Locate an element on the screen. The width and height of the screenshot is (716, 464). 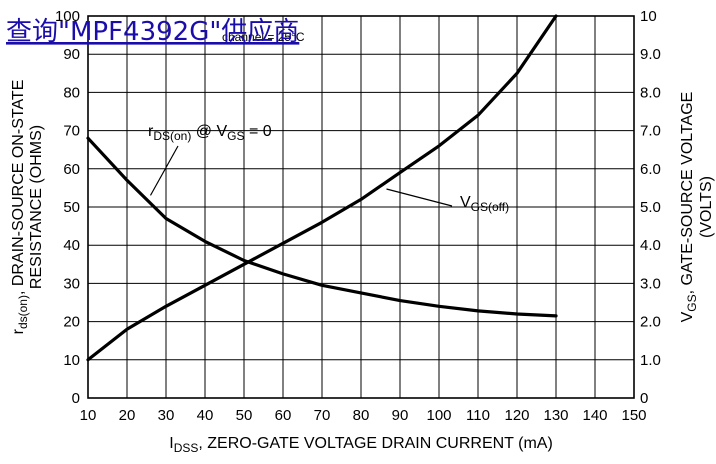
y-left-tick-label: 30 is located at coordinates (71, 283).